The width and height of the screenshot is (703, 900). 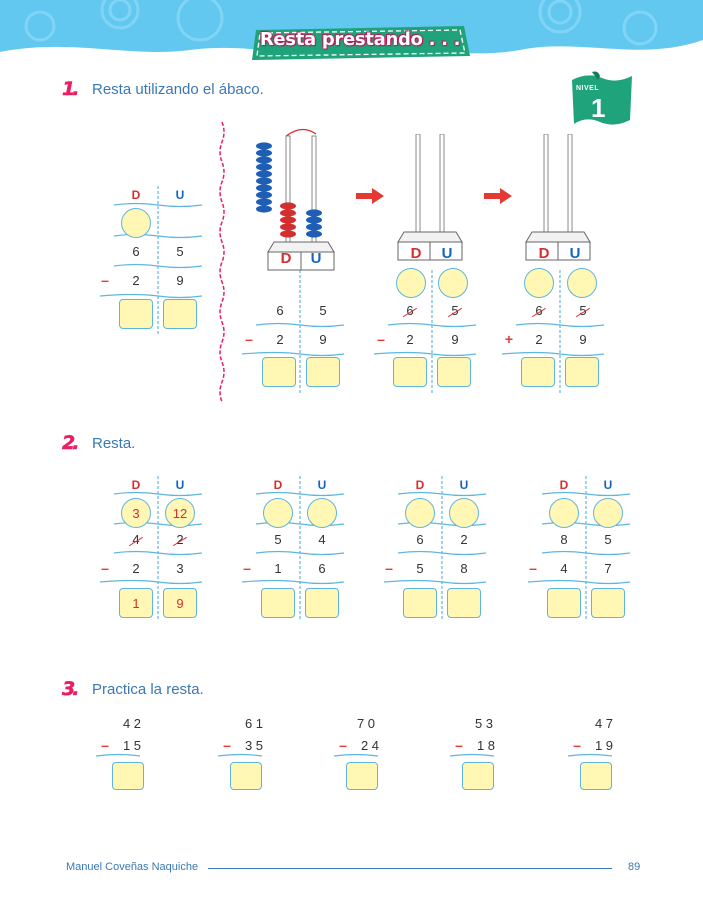 I want to click on arrow-right-icon, so click(x=370, y=196).